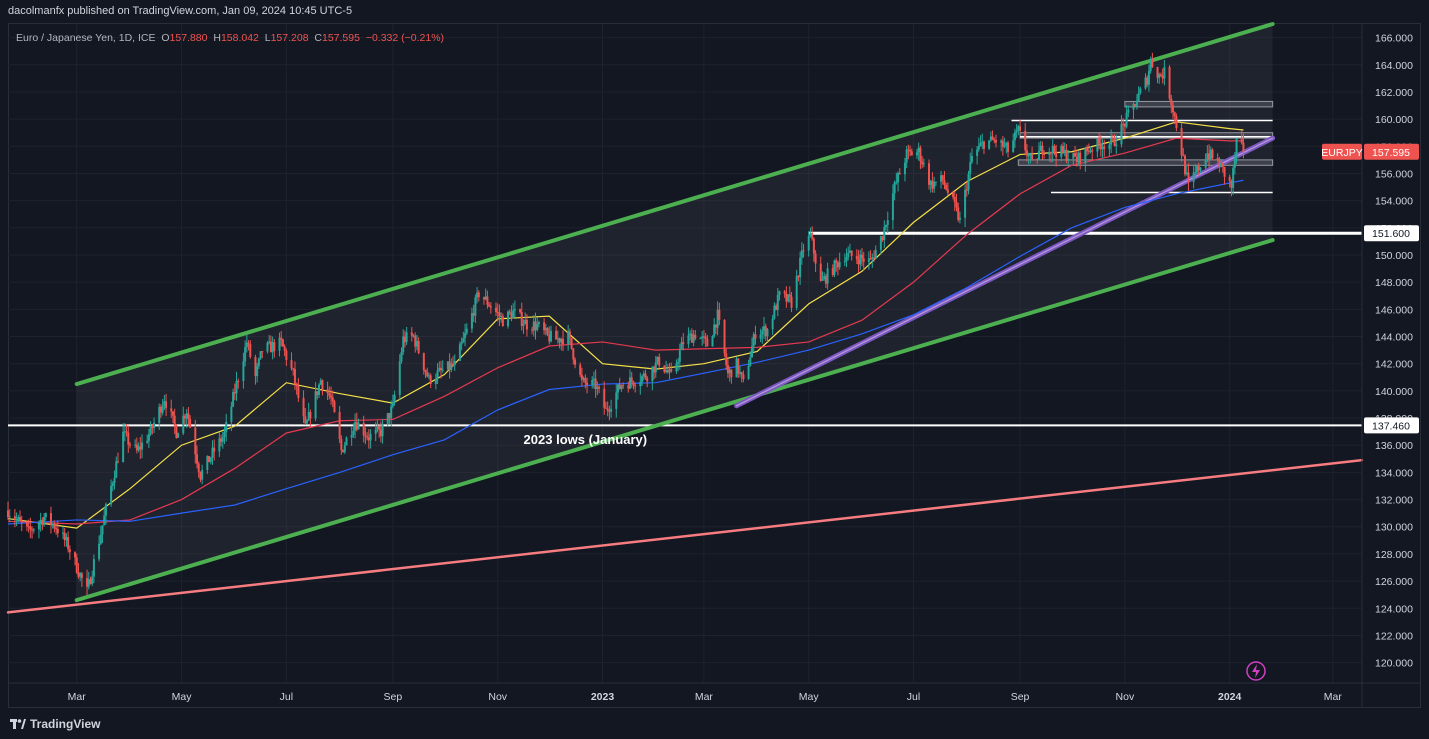  What do you see at coordinates (1230, 697) in the screenshot?
I see `x-tick-label: 2024` at bounding box center [1230, 697].